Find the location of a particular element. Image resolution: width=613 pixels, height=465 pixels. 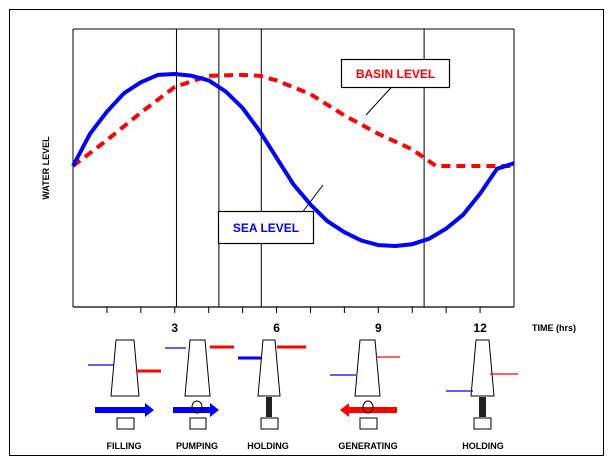

x-tick-label: 6 is located at coordinates (276, 328).